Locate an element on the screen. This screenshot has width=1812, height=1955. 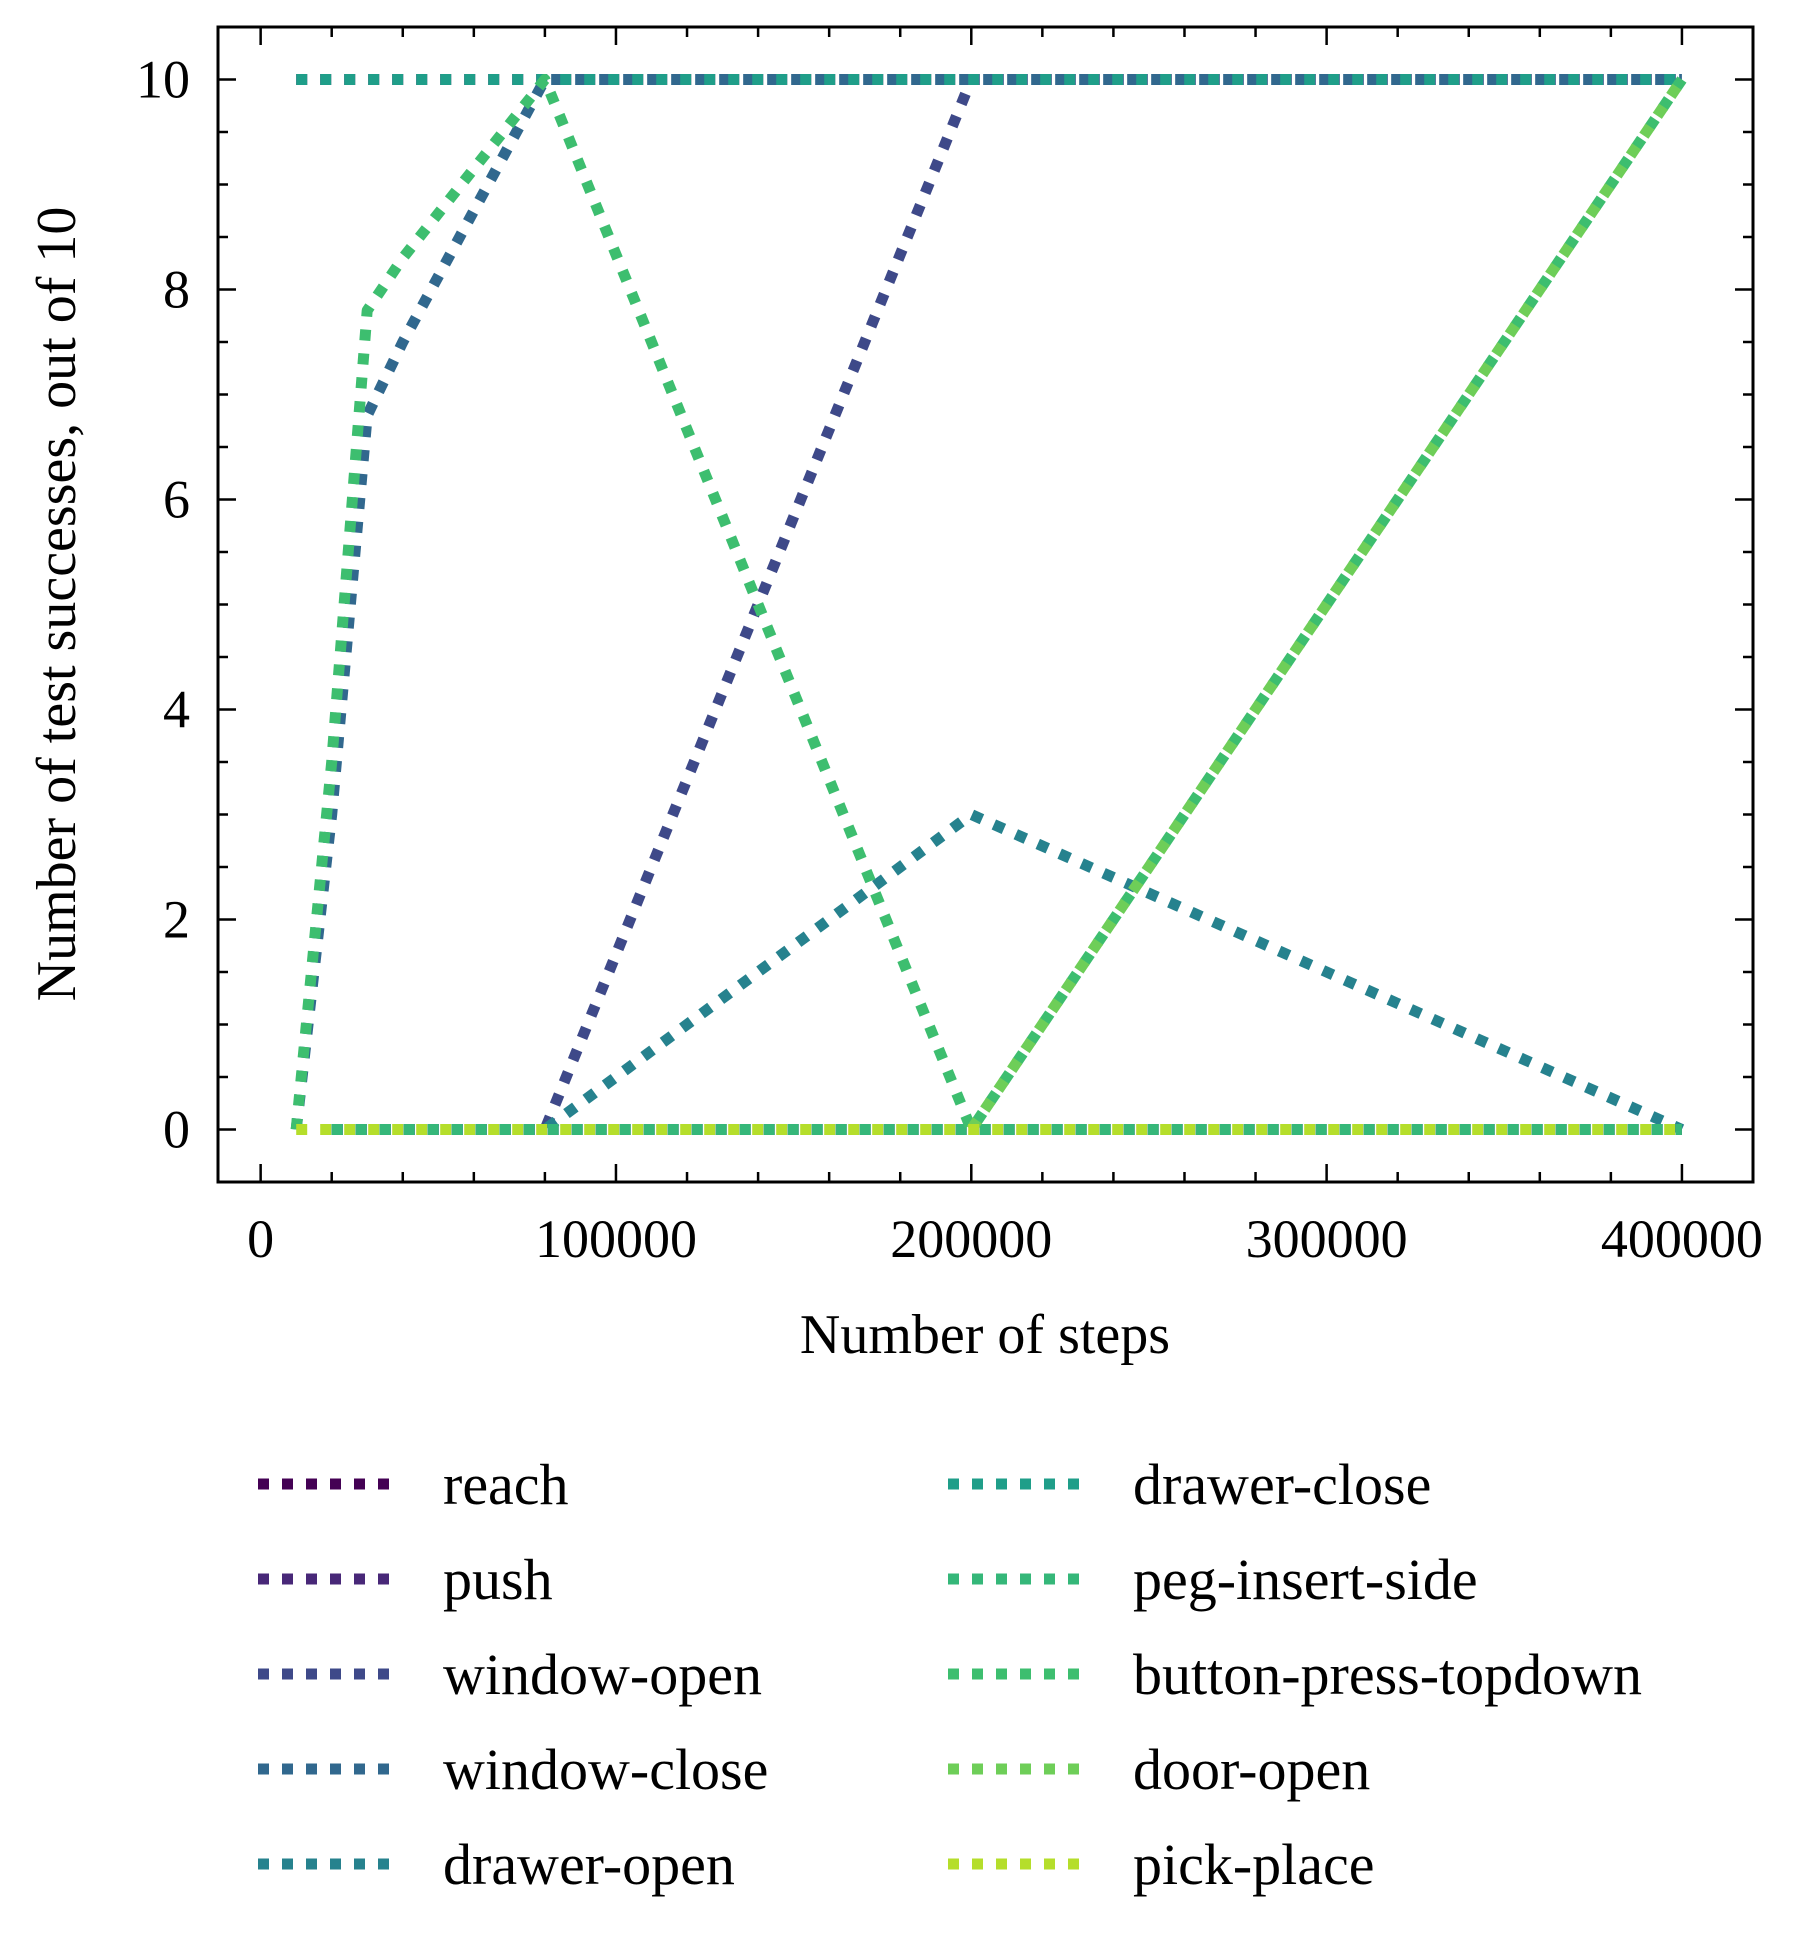
x-tick-label: 0 is located at coordinates (260, 1239).